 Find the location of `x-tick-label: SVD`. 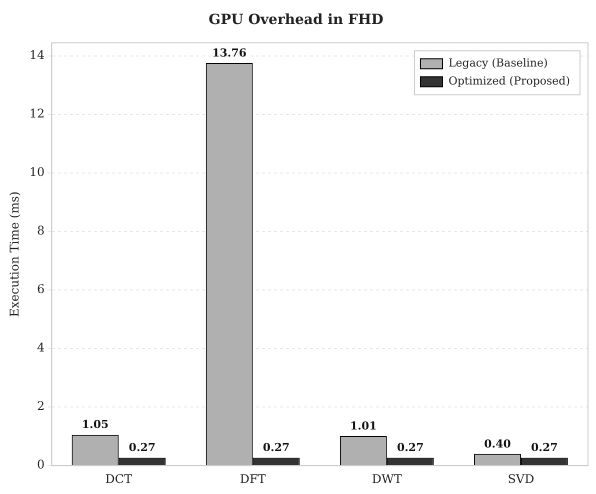

x-tick-label: SVD is located at coordinates (521, 479).